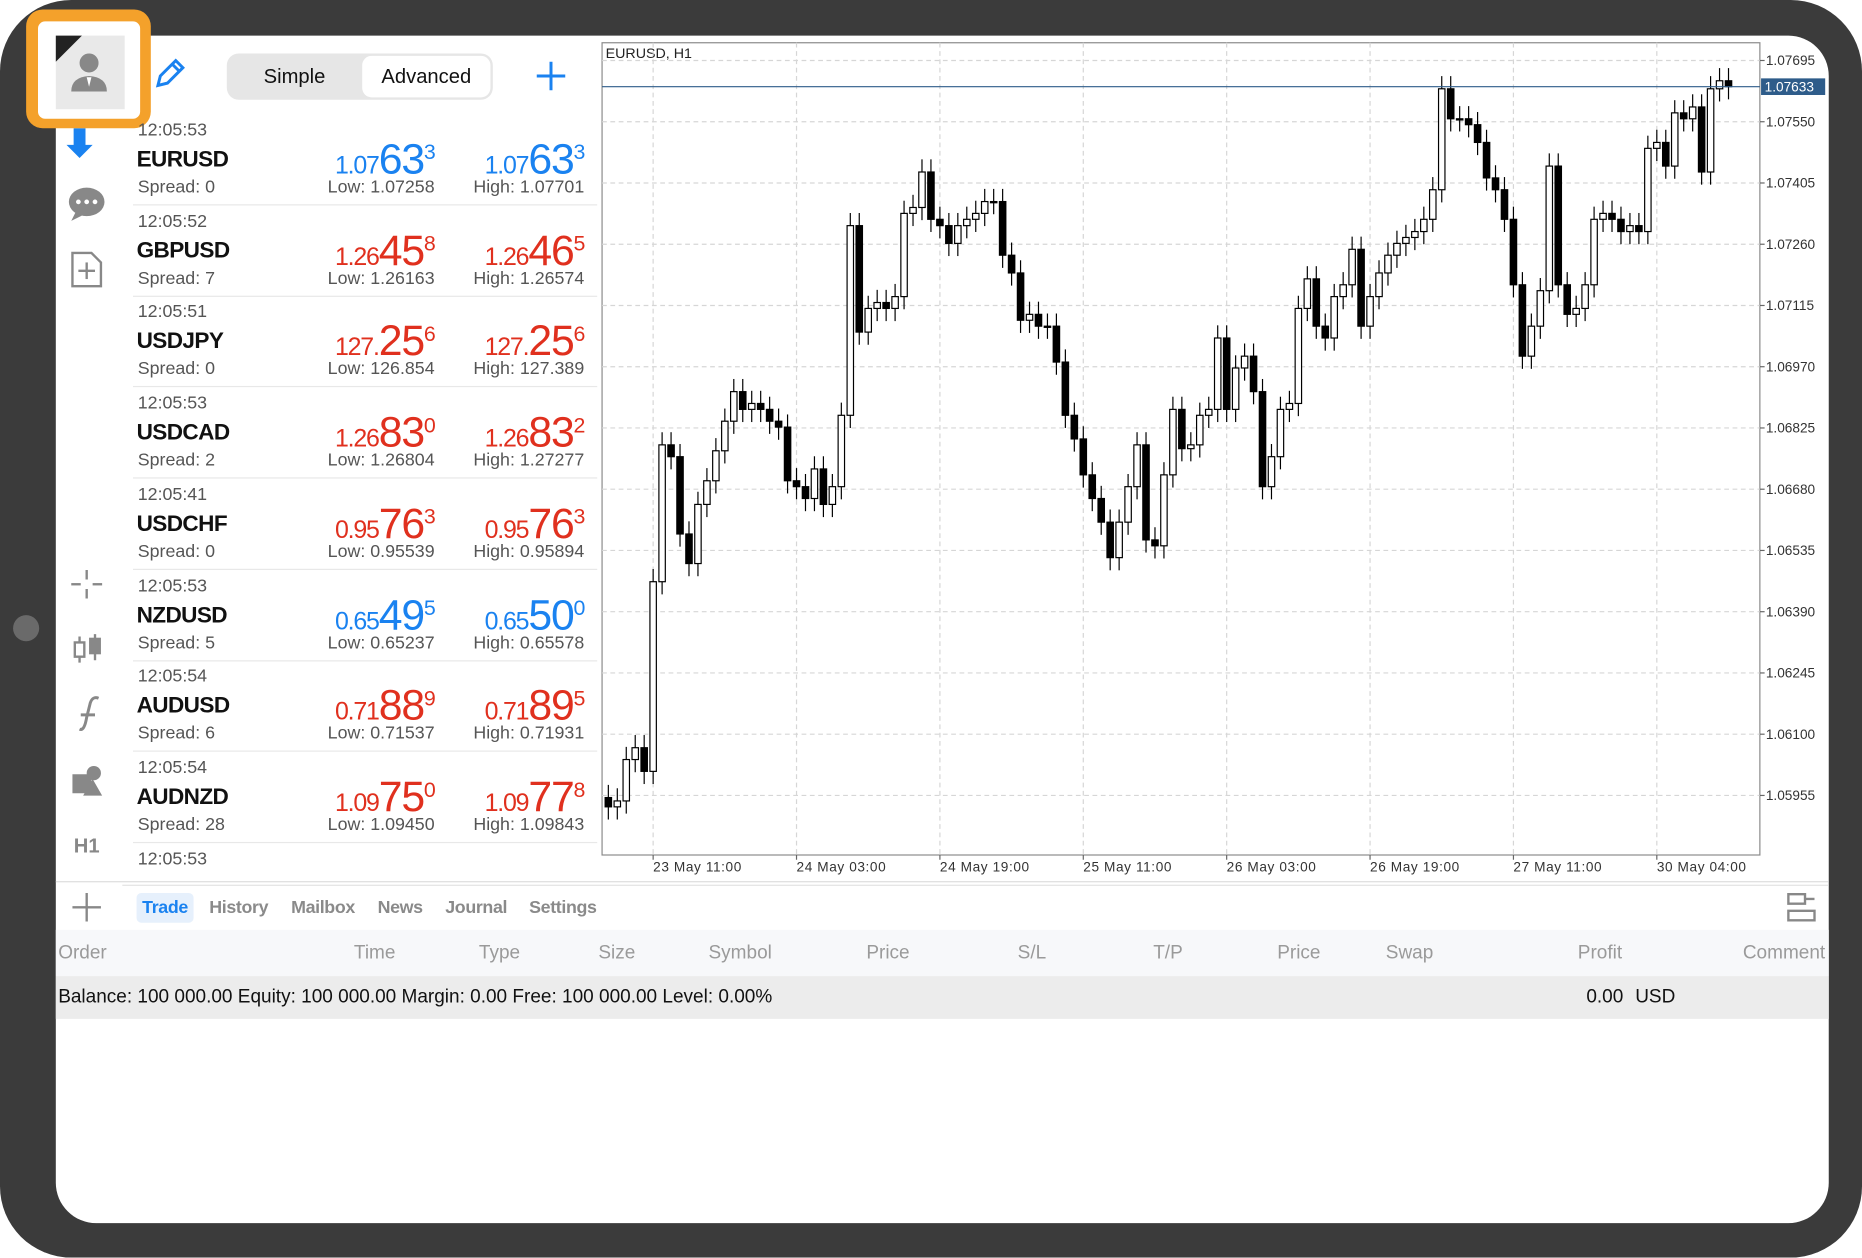 Image resolution: width=1862 pixels, height=1258 pixels. Describe the element at coordinates (90, 72) in the screenshot. I see `account-button` at that location.